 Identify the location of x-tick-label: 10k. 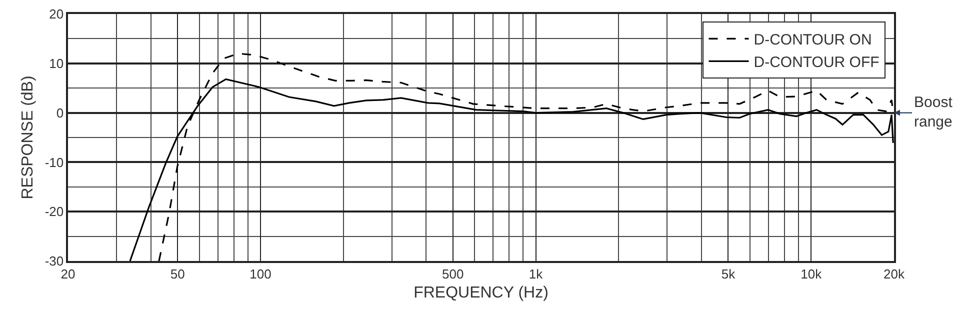
(811, 274).